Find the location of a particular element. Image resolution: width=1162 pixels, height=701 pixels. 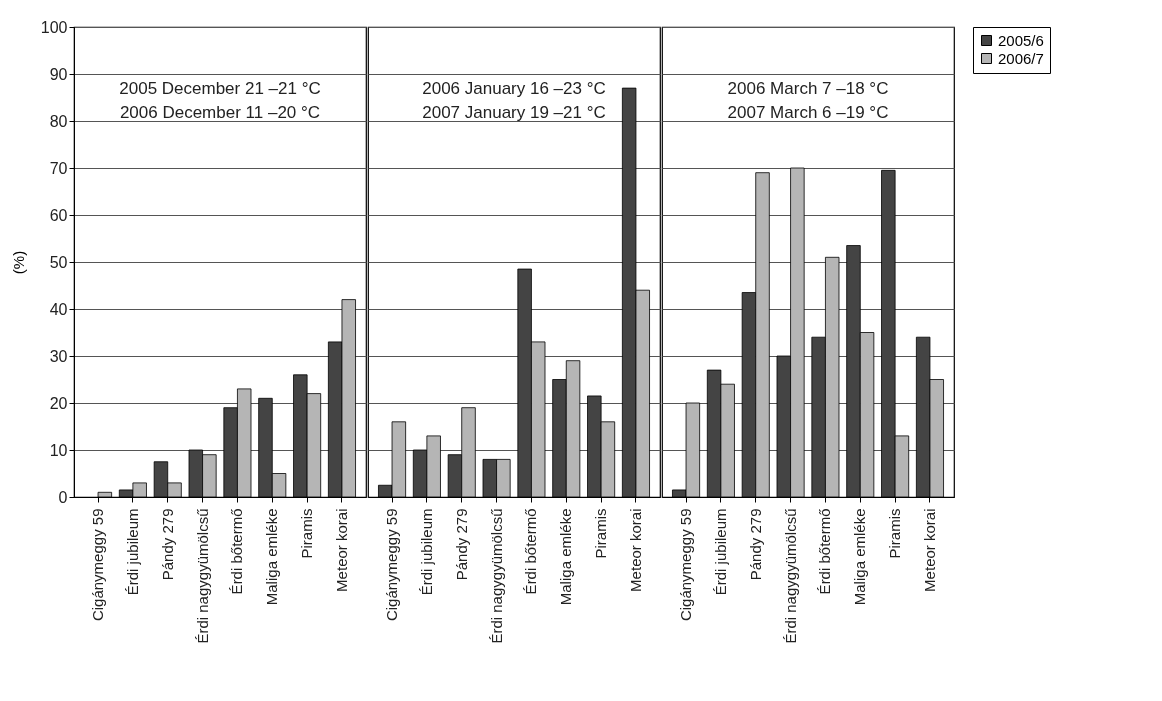

y-tick-label: 90 is located at coordinates (58, 74).